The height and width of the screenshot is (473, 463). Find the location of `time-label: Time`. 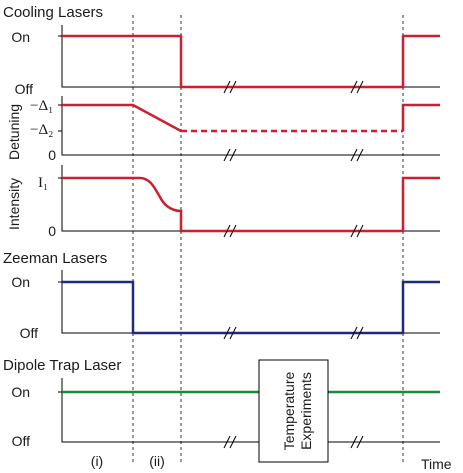

time-label: Time is located at coordinates (436, 464).